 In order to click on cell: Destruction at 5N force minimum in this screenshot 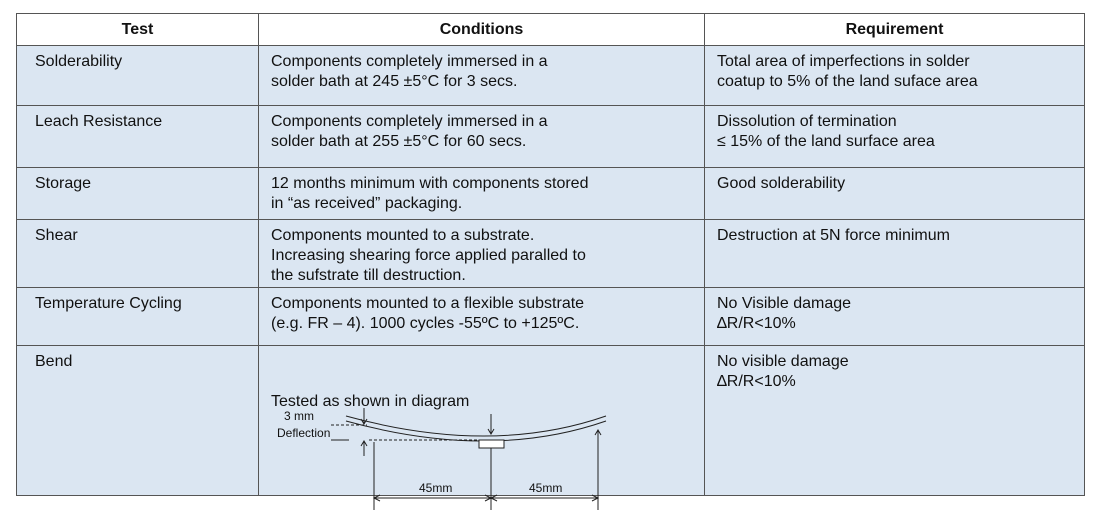, I will do `click(894, 253)`.